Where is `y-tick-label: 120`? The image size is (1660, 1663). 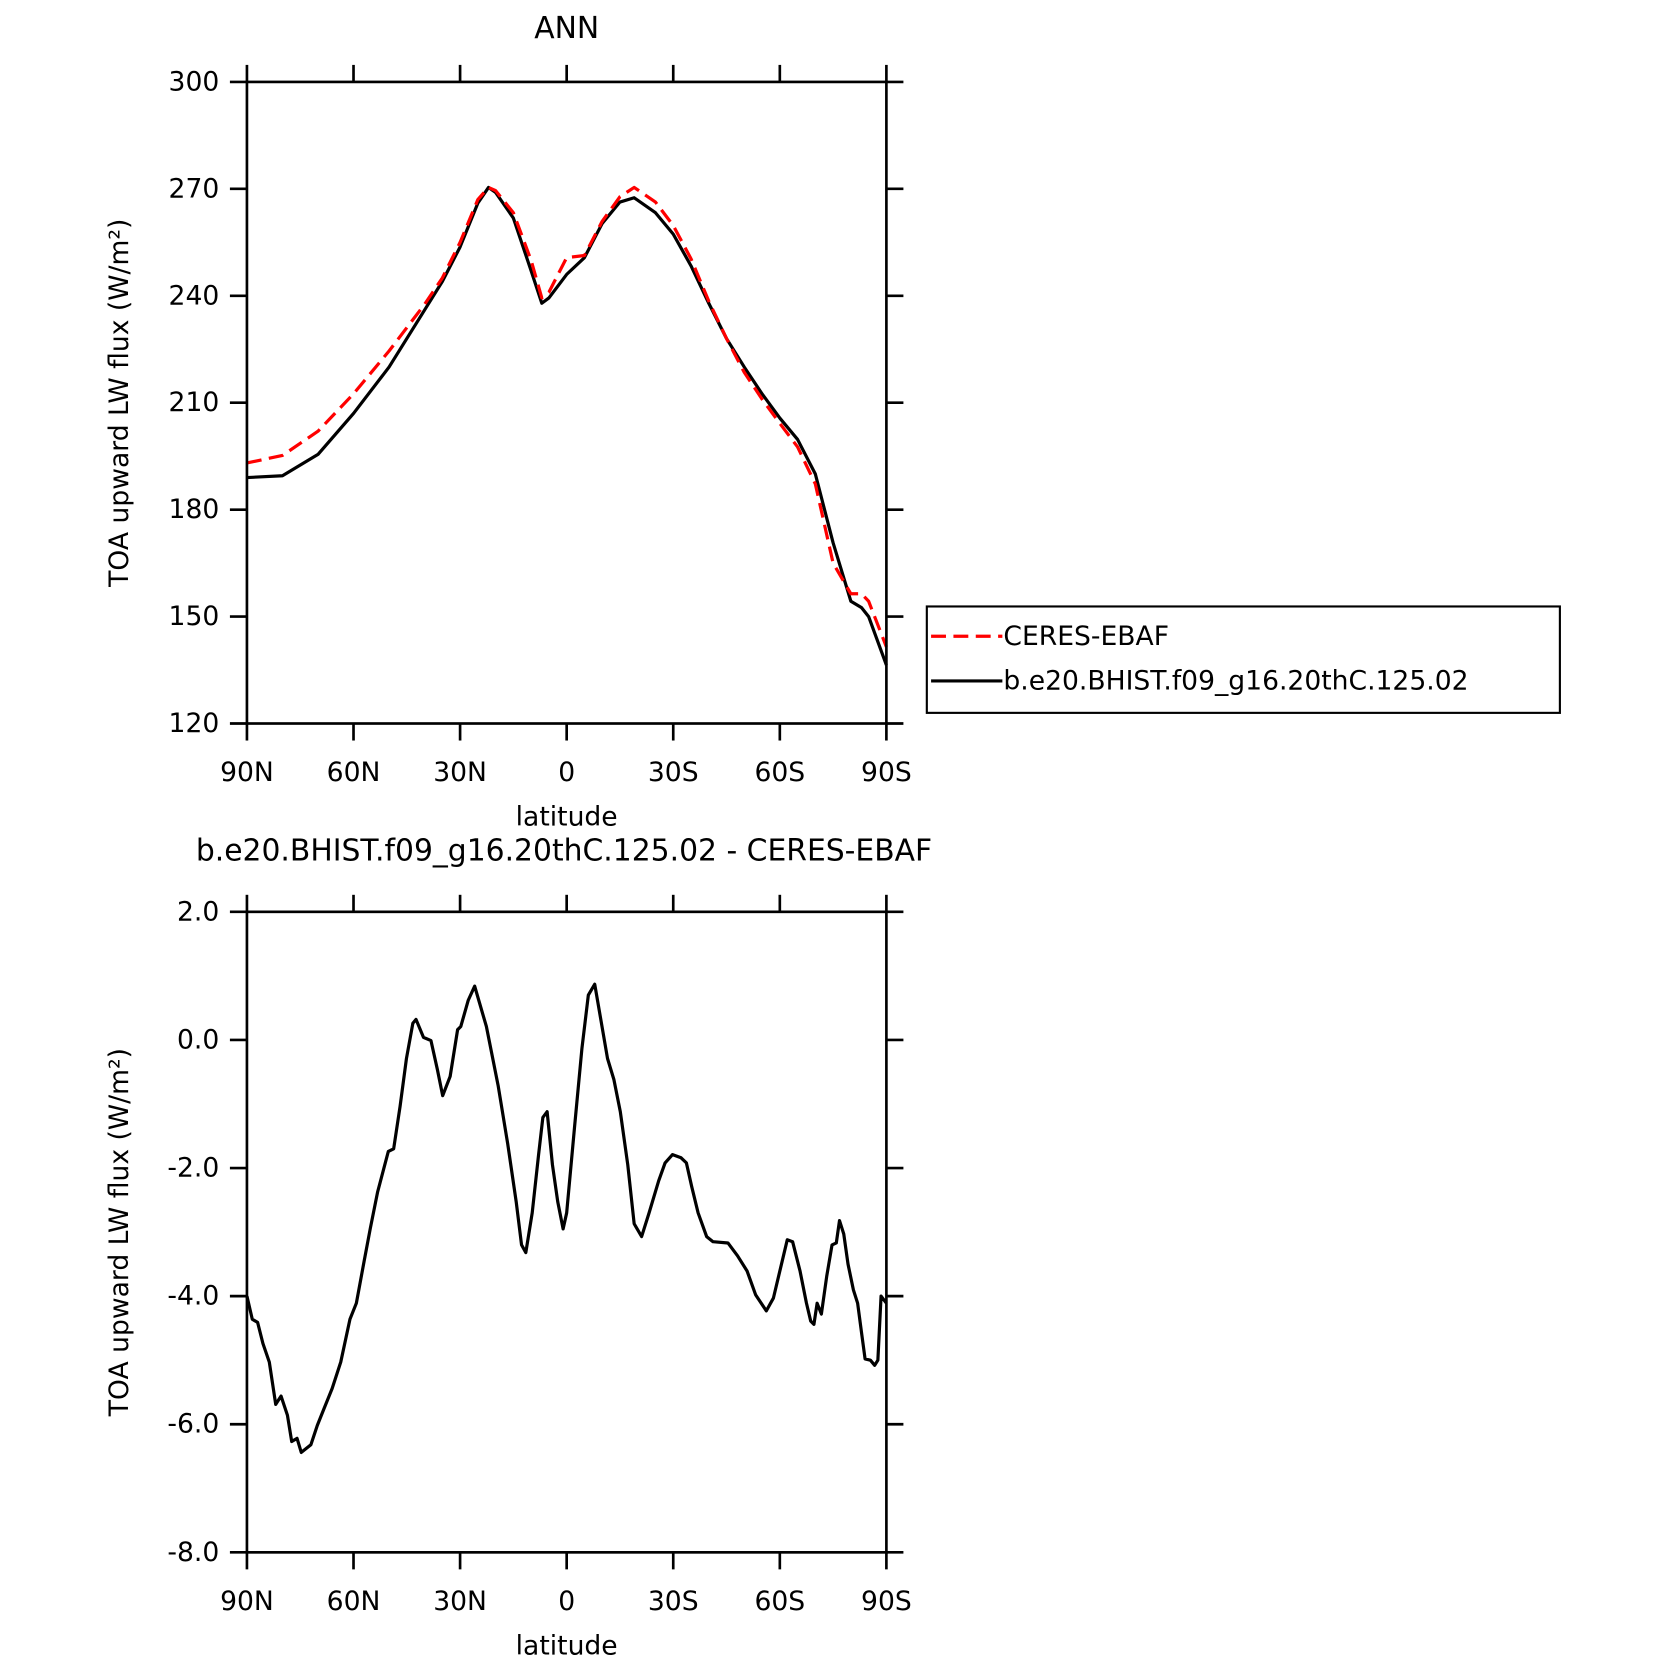
y-tick-label: 120 is located at coordinates (194, 723).